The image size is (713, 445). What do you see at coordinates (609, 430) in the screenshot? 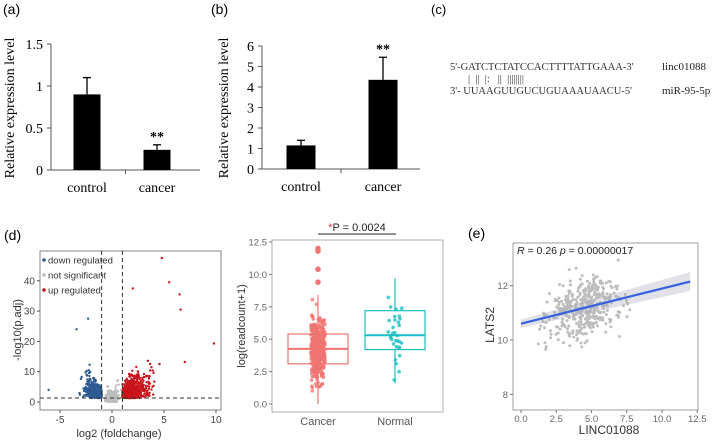
I see `scatter-xlabel: LINC01088` at bounding box center [609, 430].